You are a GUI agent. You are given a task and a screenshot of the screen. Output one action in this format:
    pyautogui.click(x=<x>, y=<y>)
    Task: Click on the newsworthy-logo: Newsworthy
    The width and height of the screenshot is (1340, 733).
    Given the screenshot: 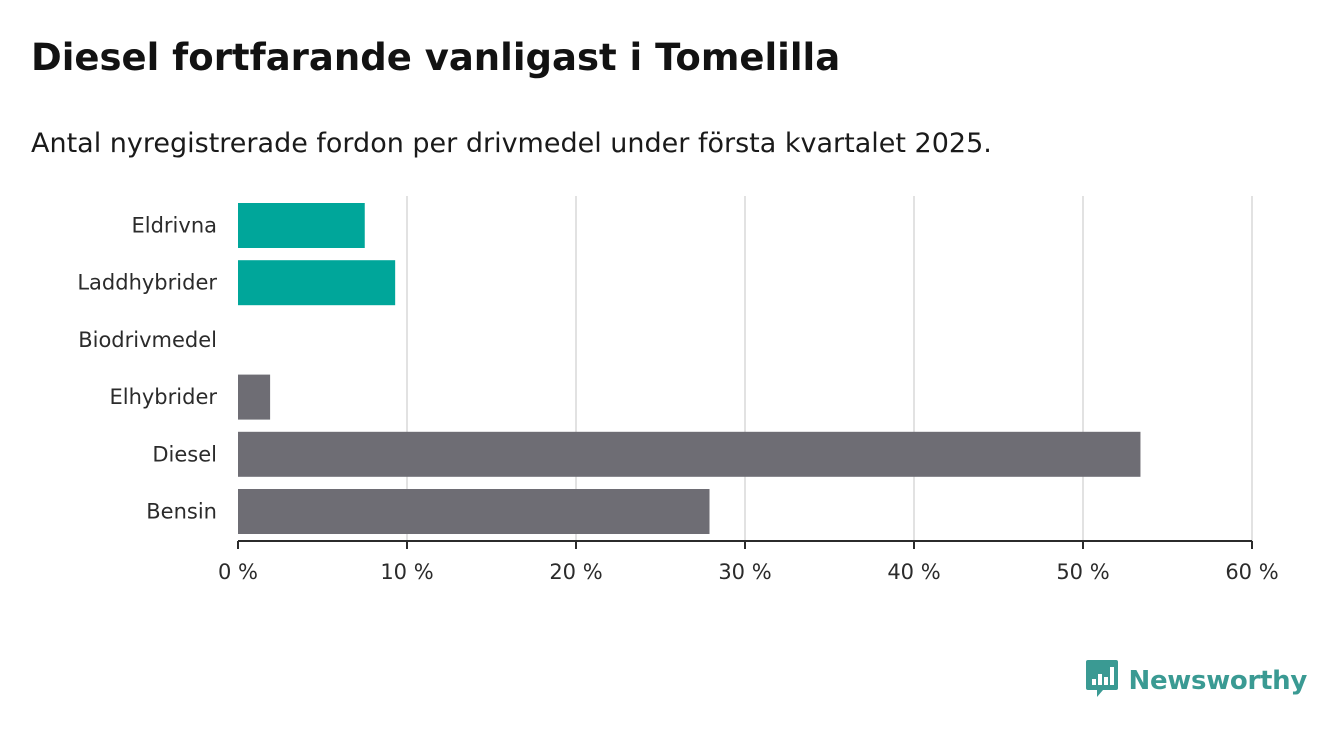 What is the action you would take?
    pyautogui.click(x=1196, y=681)
    